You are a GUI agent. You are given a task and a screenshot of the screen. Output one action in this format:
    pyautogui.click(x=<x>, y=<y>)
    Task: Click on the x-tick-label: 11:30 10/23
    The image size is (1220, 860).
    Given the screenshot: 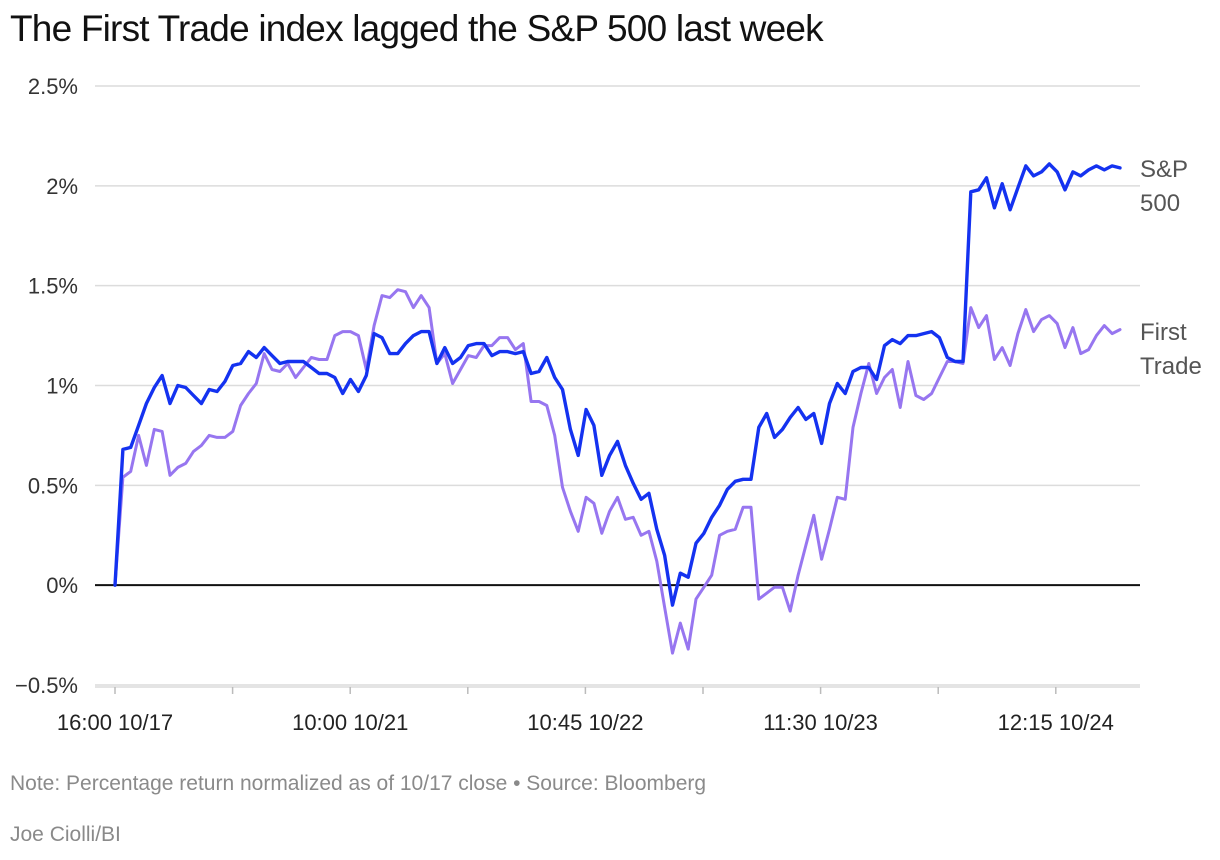 What is the action you would take?
    pyautogui.click(x=820, y=722)
    